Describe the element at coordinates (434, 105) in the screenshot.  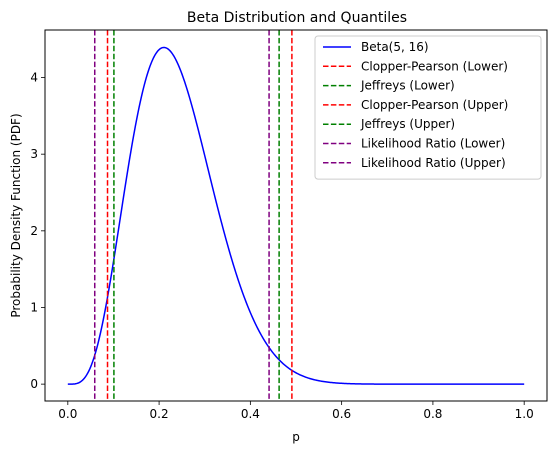
I see `legend-entry: Clopper-Pearson (Upper)` at that location.